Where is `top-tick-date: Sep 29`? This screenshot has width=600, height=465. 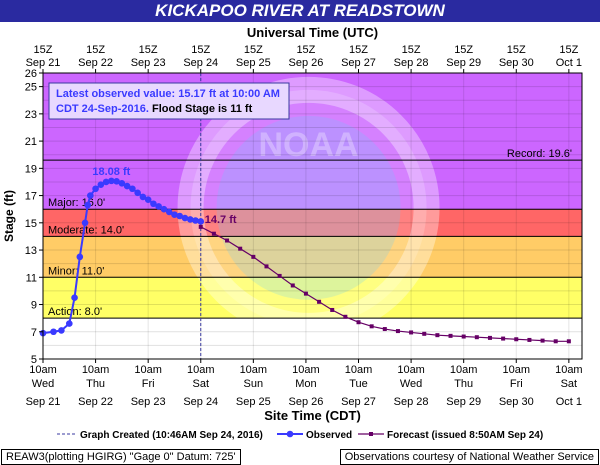 top-tick-date: Sep 29 is located at coordinates (463, 63).